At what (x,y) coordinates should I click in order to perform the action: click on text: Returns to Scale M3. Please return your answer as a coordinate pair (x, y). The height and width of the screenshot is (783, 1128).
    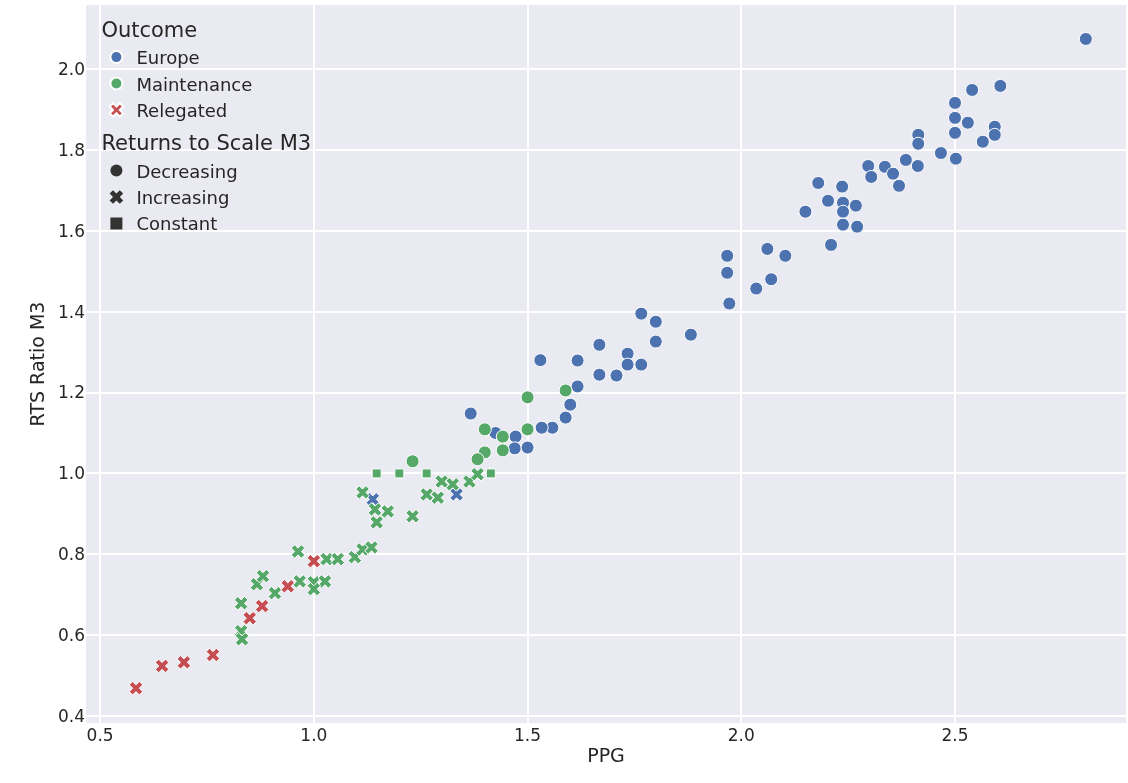
    Looking at the image, I should click on (206, 143).